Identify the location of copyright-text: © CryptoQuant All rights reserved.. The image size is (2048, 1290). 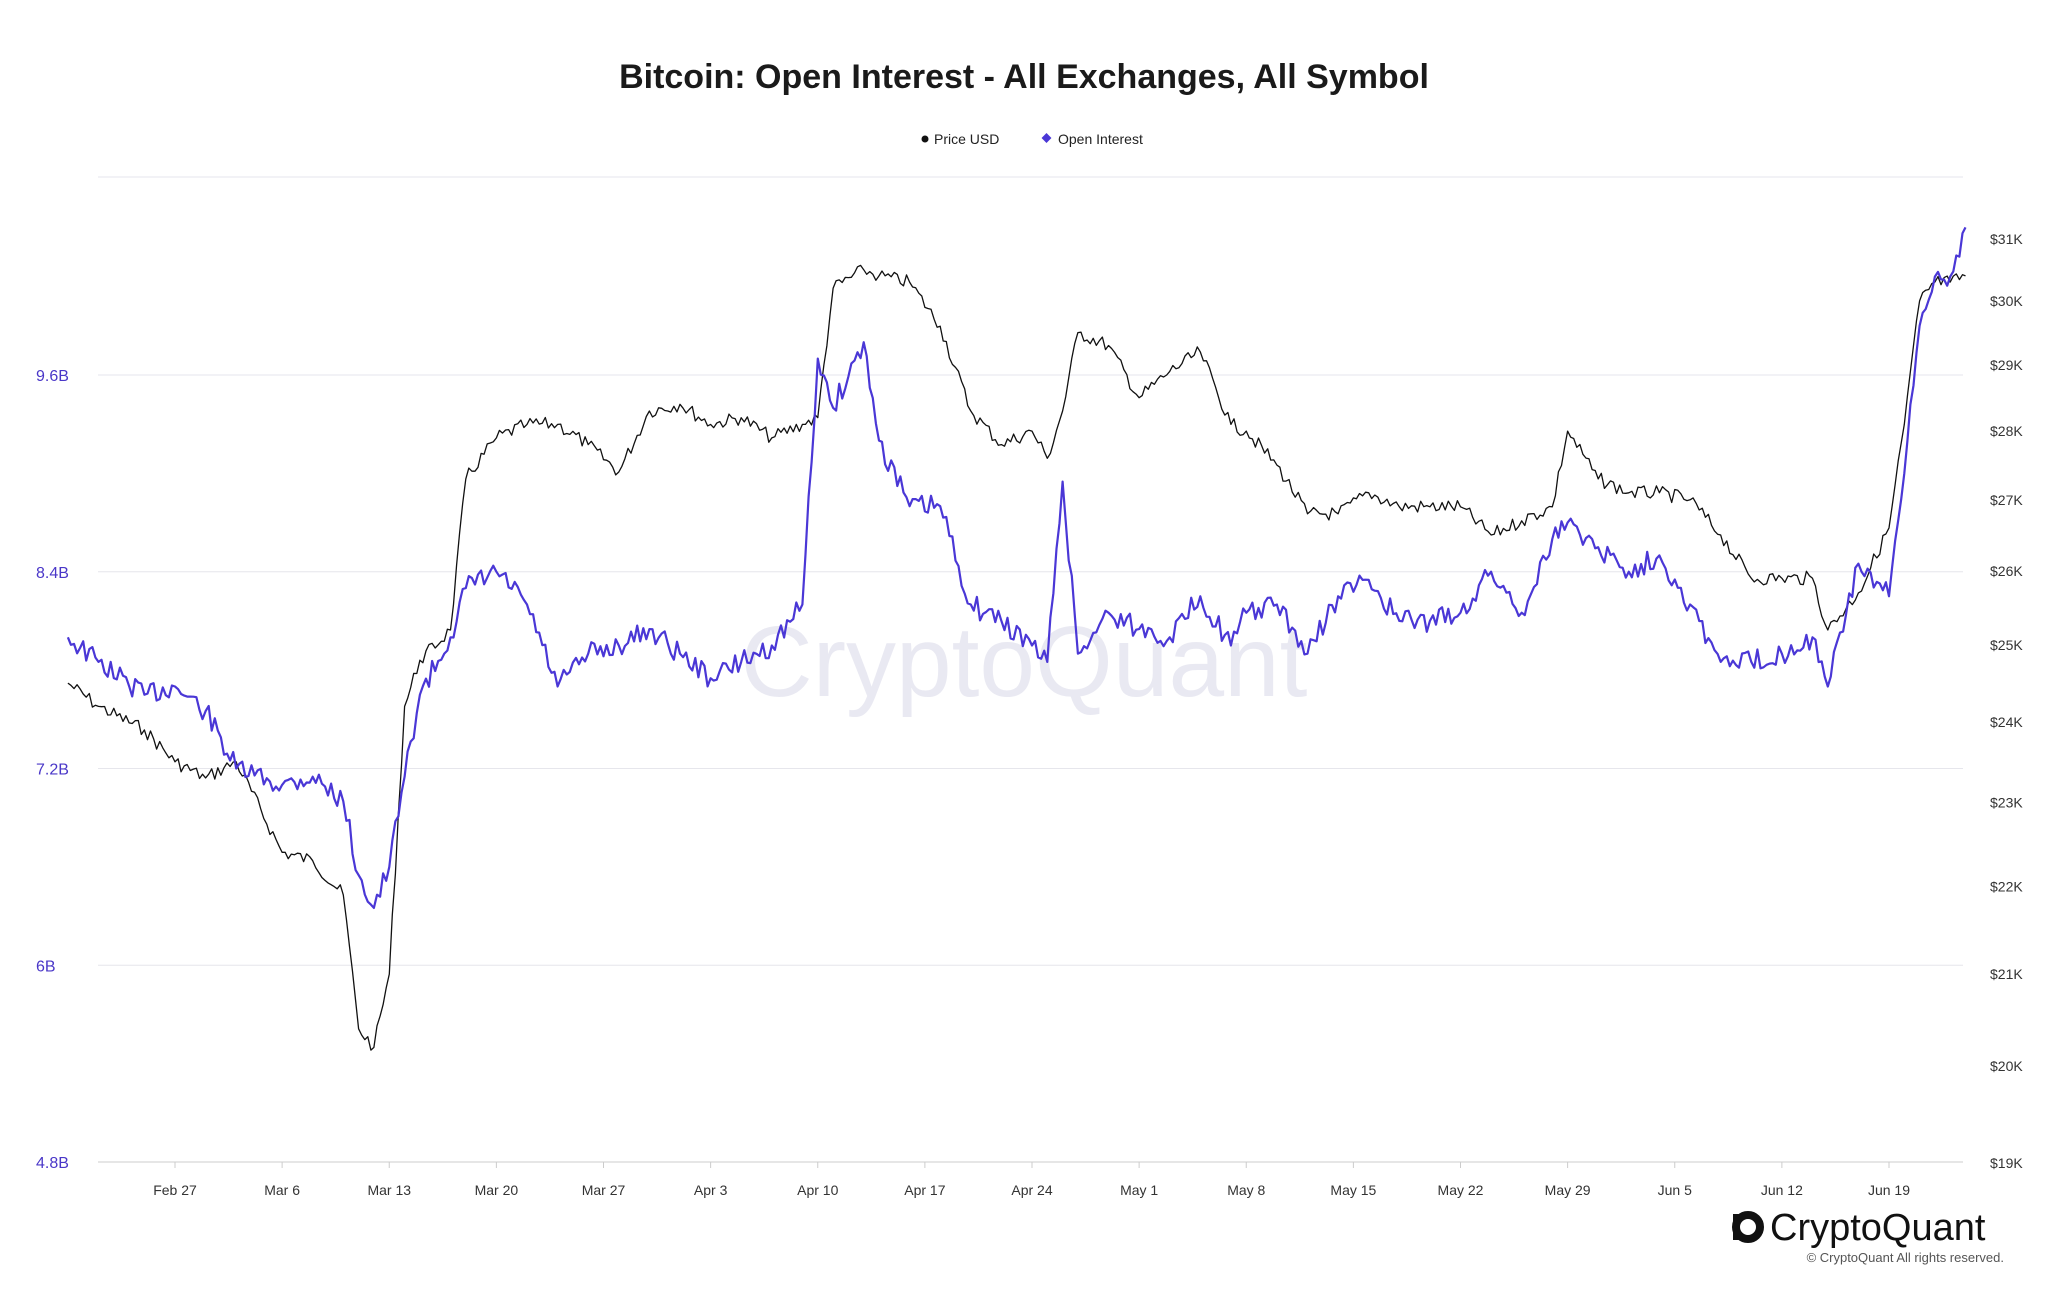
(1905, 1257).